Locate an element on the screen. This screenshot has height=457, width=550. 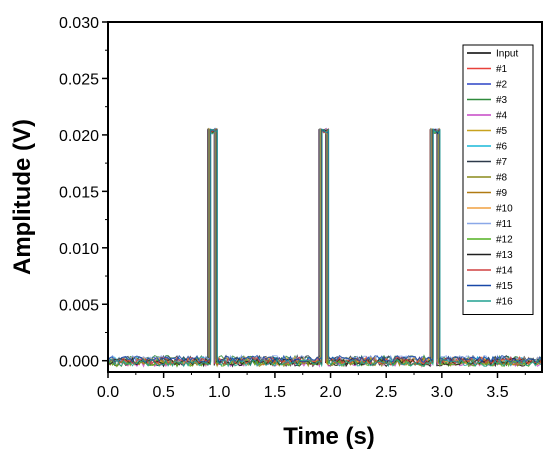
y-tick-label: 0.030 is located at coordinates (79, 23).